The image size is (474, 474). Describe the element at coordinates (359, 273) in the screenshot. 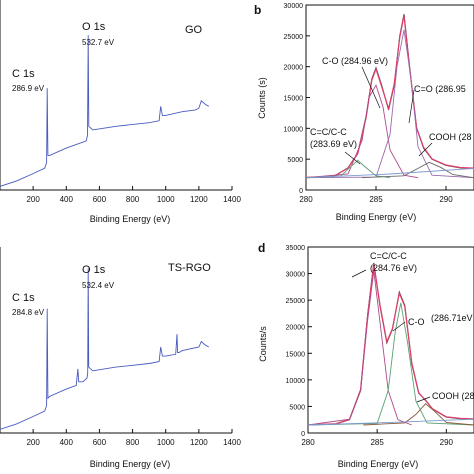

I see `panel-d-arrow-cc` at that location.